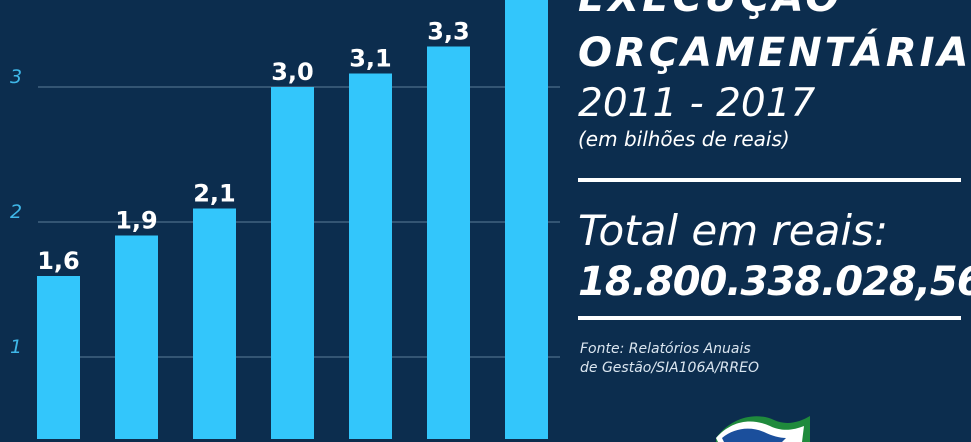 The height and width of the screenshot is (442, 971). What do you see at coordinates (136, 221) in the screenshot?
I see `bar-value-label: 1,9` at bounding box center [136, 221].